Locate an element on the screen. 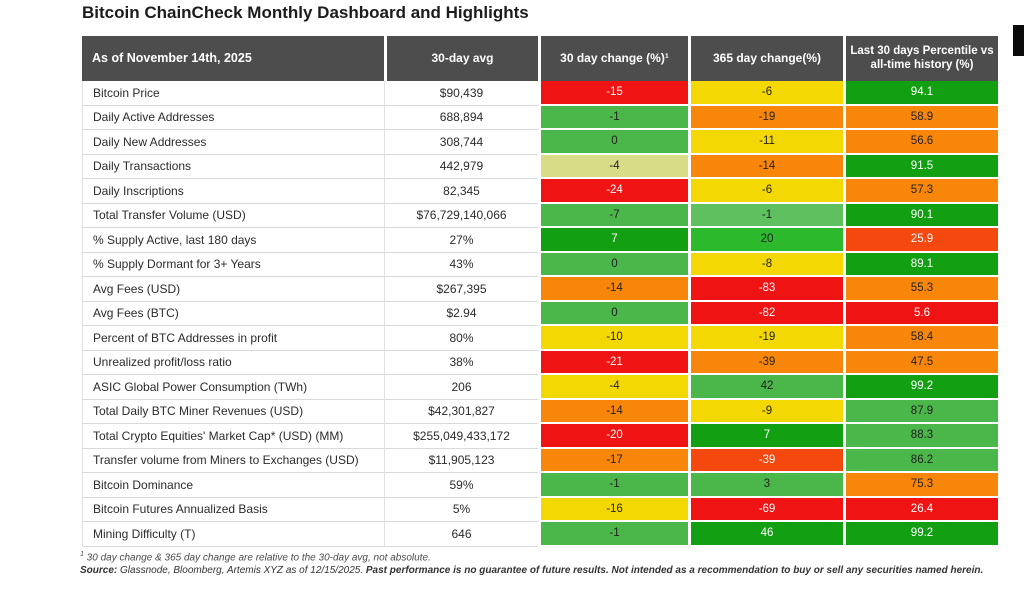 The height and width of the screenshot is (590, 1024). metric-label: Percent of BTC Addresses in profit is located at coordinates (233, 338).